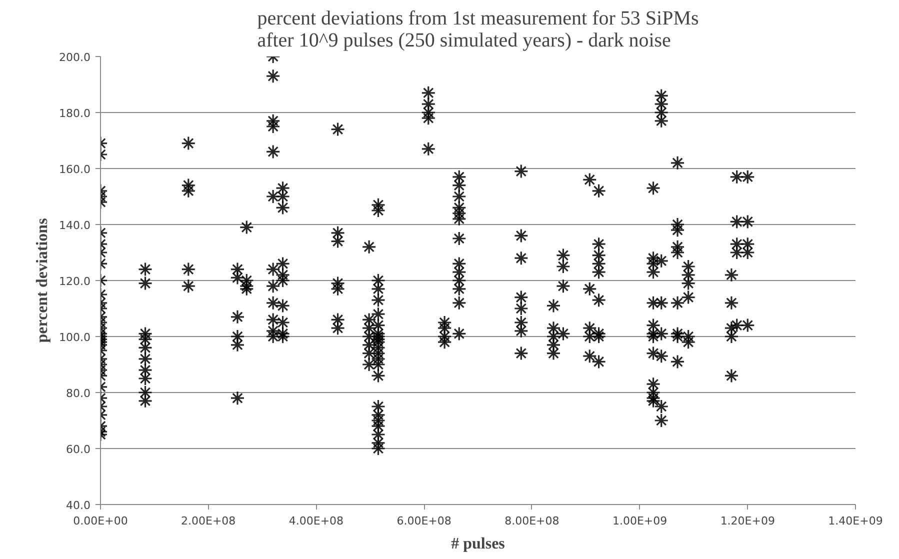 Image resolution: width=899 pixels, height=559 pixels. What do you see at coordinates (478, 544) in the screenshot?
I see `x-axis-title: # pulses` at bounding box center [478, 544].